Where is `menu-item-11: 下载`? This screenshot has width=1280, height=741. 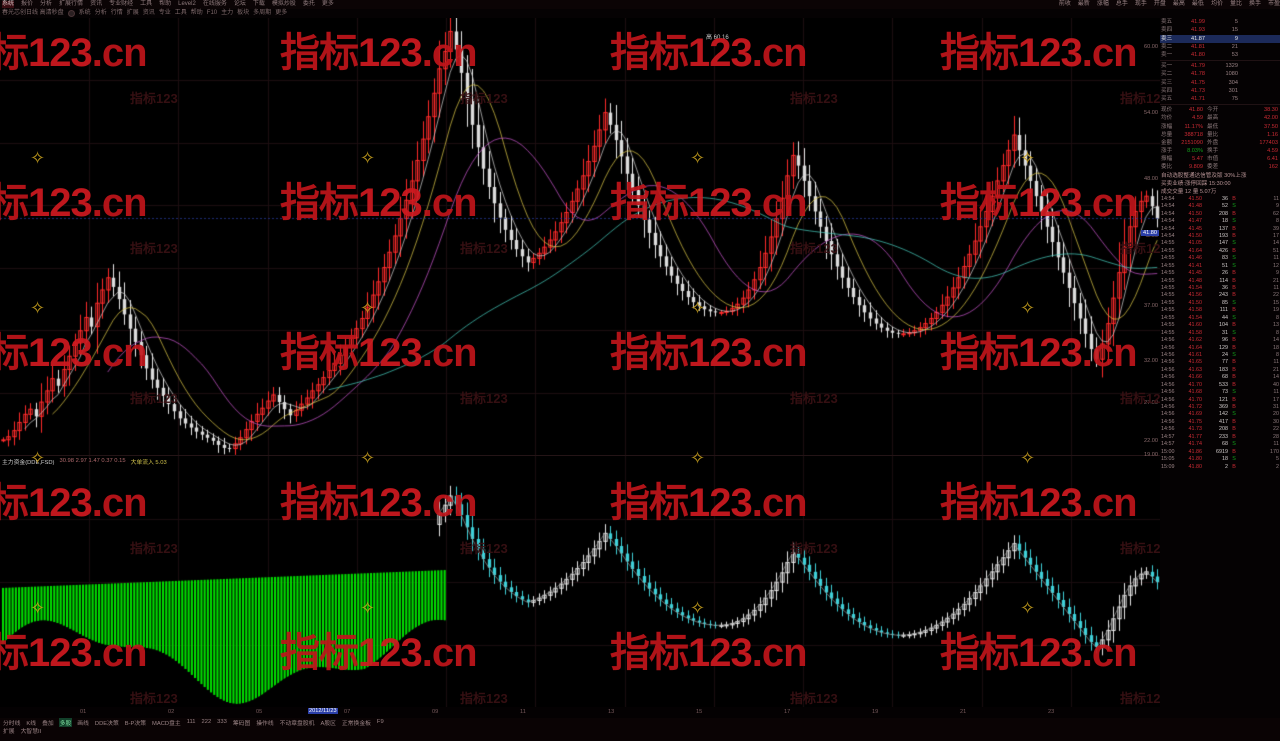
menu-item-11: 下载 is located at coordinates (258, 4).